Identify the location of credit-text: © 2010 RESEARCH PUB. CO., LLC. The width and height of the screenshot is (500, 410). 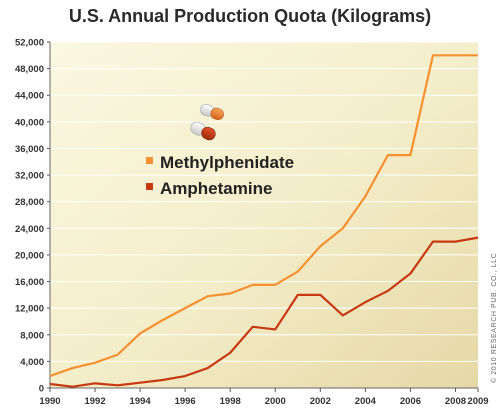
(494, 318).